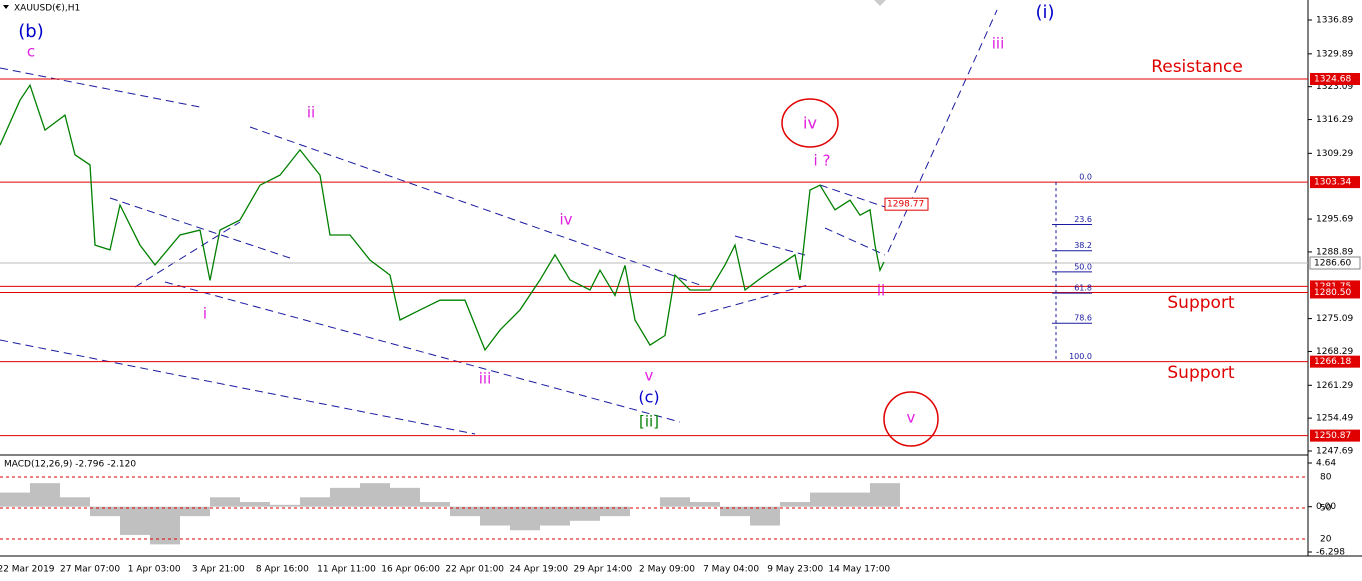  What do you see at coordinates (410, 570) in the screenshot?
I see `x-tick-label: 16 Apr 06:00` at bounding box center [410, 570].